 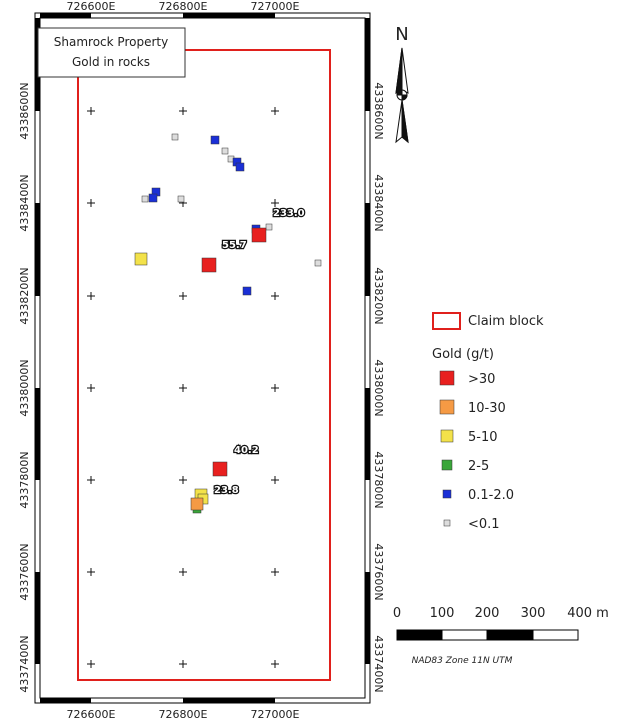 What do you see at coordinates (442, 613) in the screenshot?
I see `scale-label: 100` at bounding box center [442, 613].